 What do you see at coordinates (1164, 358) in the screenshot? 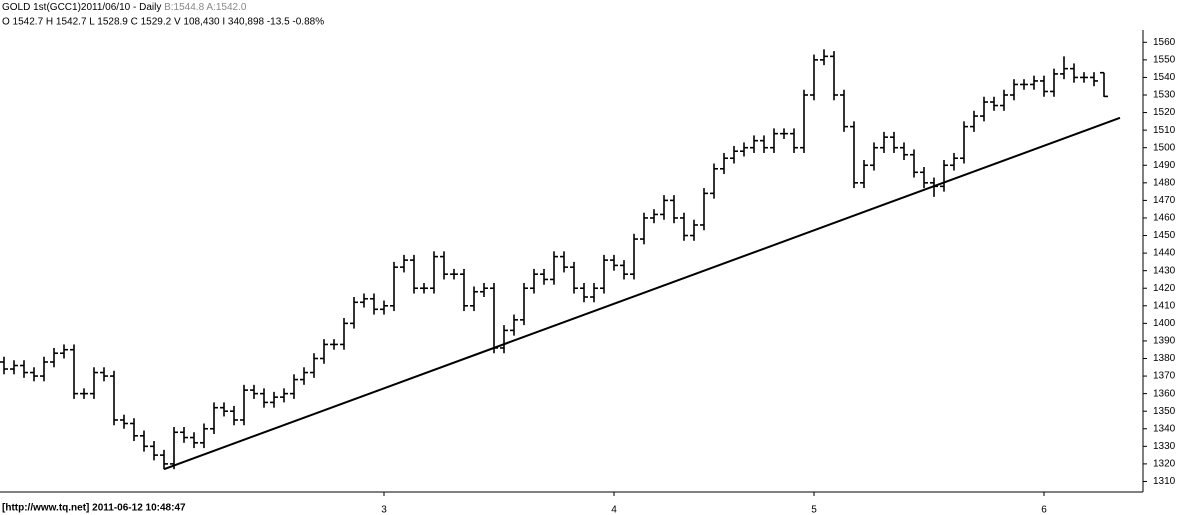
I see `y-tick-label: 1380` at bounding box center [1164, 358].